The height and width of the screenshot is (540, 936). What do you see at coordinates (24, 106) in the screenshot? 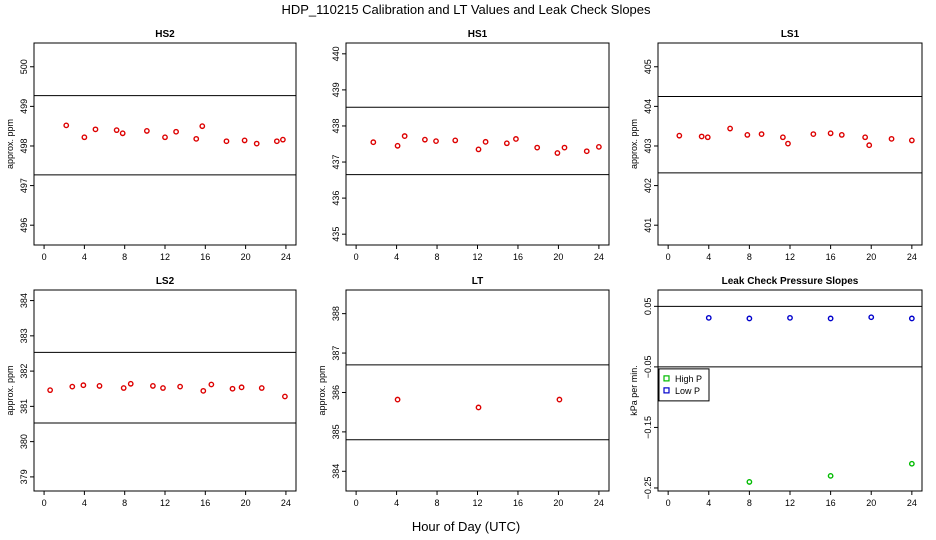
I see `y-tick-label: 499` at bounding box center [24, 106].